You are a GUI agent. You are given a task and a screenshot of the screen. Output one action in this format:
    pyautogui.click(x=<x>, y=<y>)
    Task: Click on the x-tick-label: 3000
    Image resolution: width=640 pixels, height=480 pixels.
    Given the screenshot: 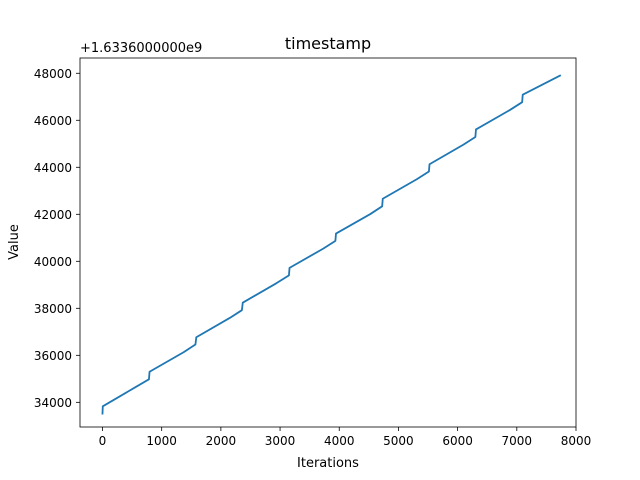 What is the action you would take?
    pyautogui.click(x=280, y=441)
    